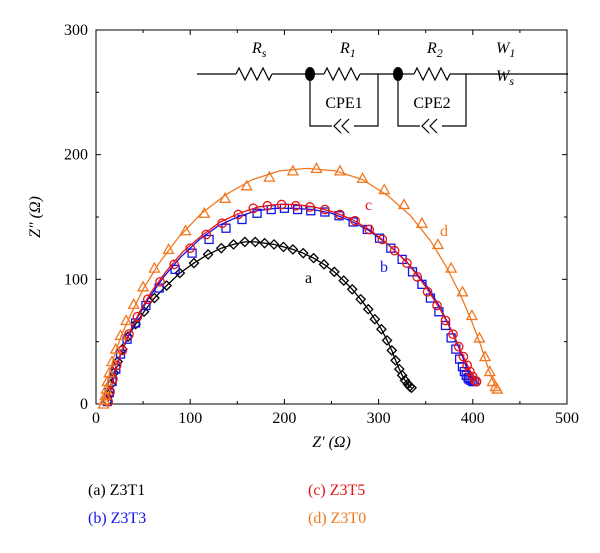 This screenshot has width=600, height=553. Describe the element at coordinates (473, 418) in the screenshot. I see `x-tick-label: 400` at that location.